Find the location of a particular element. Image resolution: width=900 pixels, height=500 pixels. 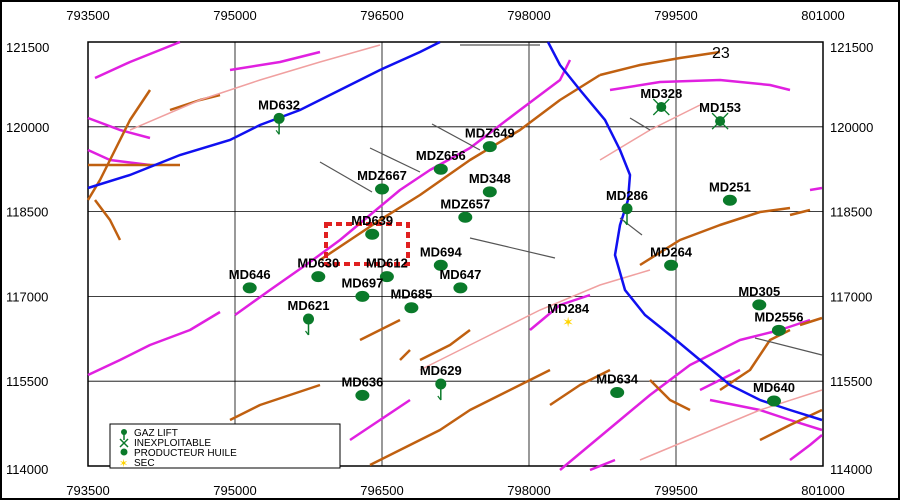

well-label: MD153 is located at coordinates (720, 107).